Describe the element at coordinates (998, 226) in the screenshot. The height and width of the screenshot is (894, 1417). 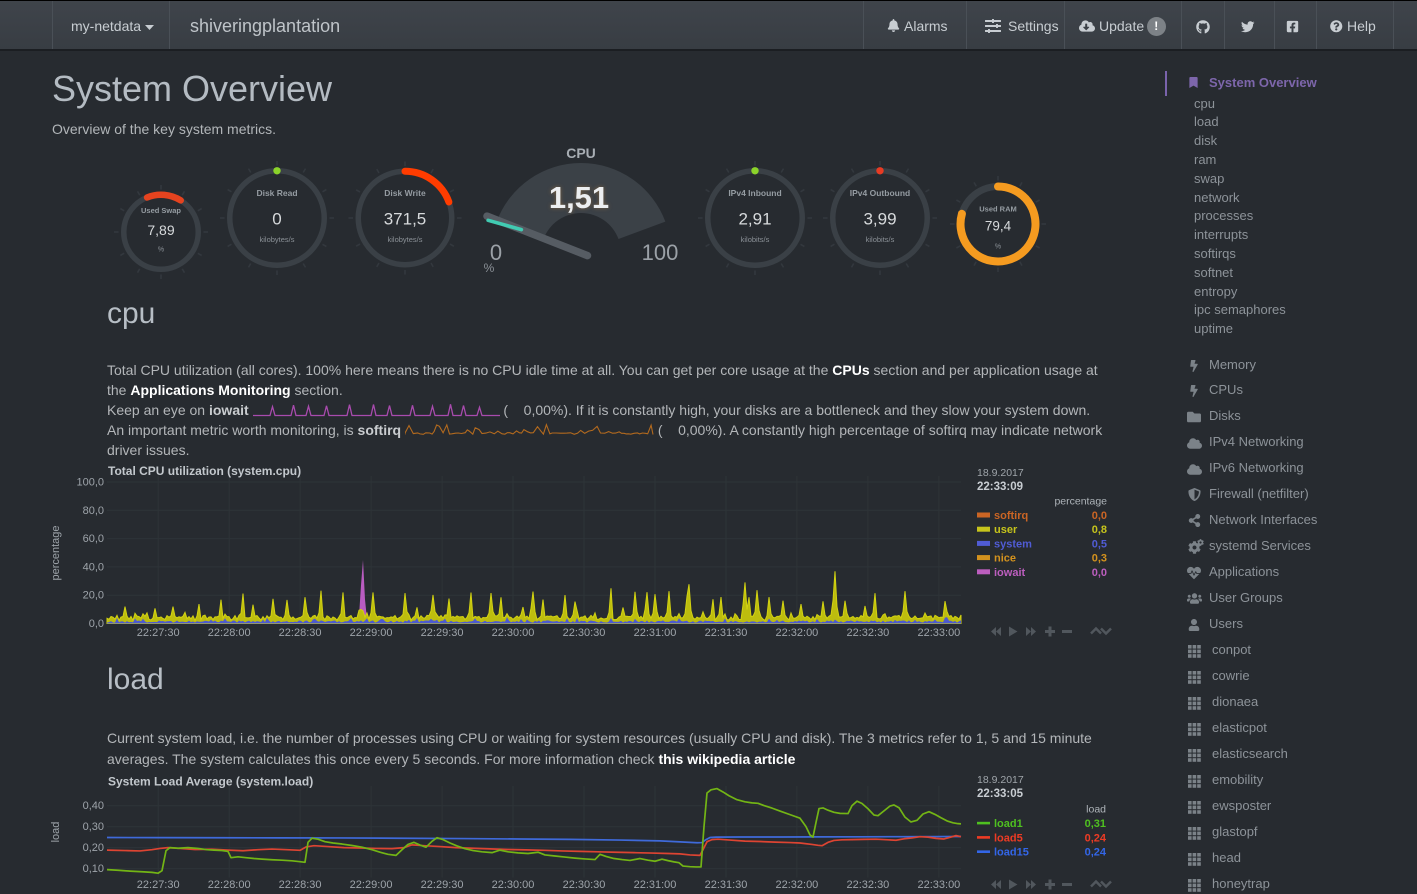
I see `svg-text: 79,4` at that location.